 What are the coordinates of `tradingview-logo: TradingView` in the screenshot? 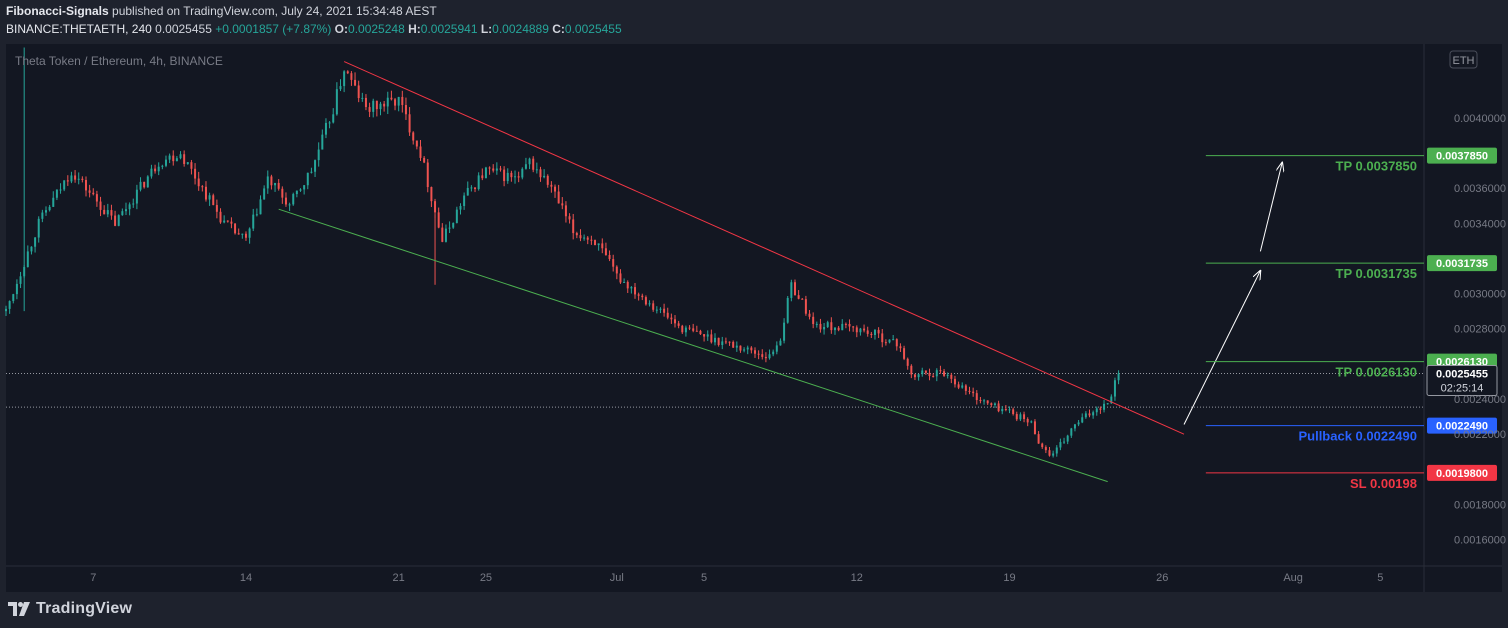 It's located at (70, 609).